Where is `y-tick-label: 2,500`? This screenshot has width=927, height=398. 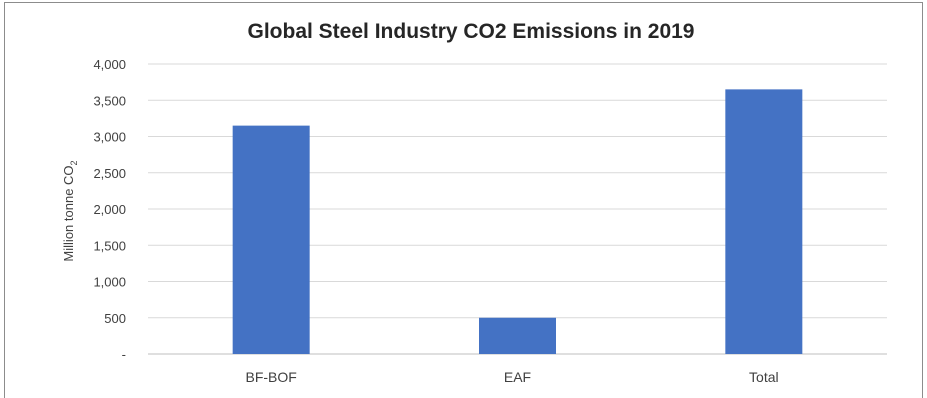
y-tick-label: 2,500 is located at coordinates (109, 173).